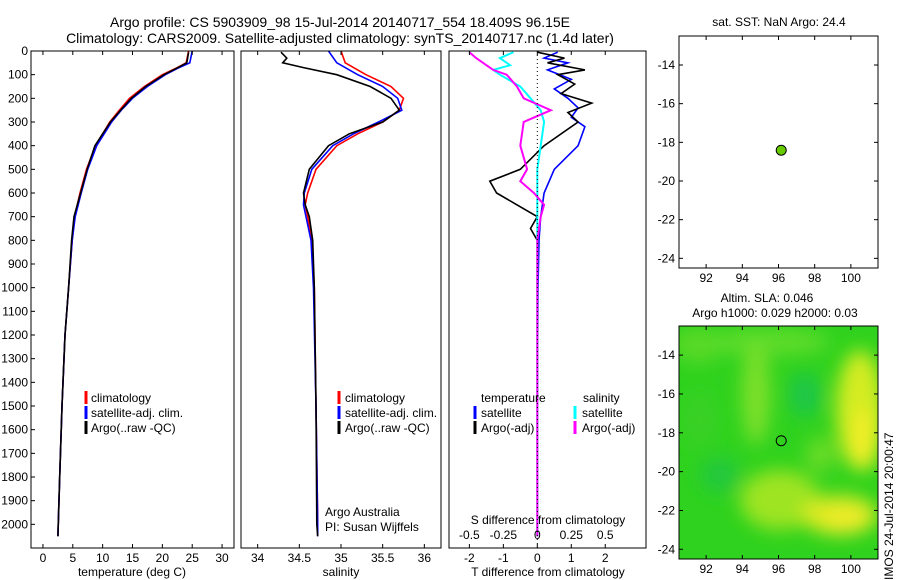 The height and width of the screenshot is (580, 900). I want to click on difference-xlabel: T difference from climatology, so click(548, 572).